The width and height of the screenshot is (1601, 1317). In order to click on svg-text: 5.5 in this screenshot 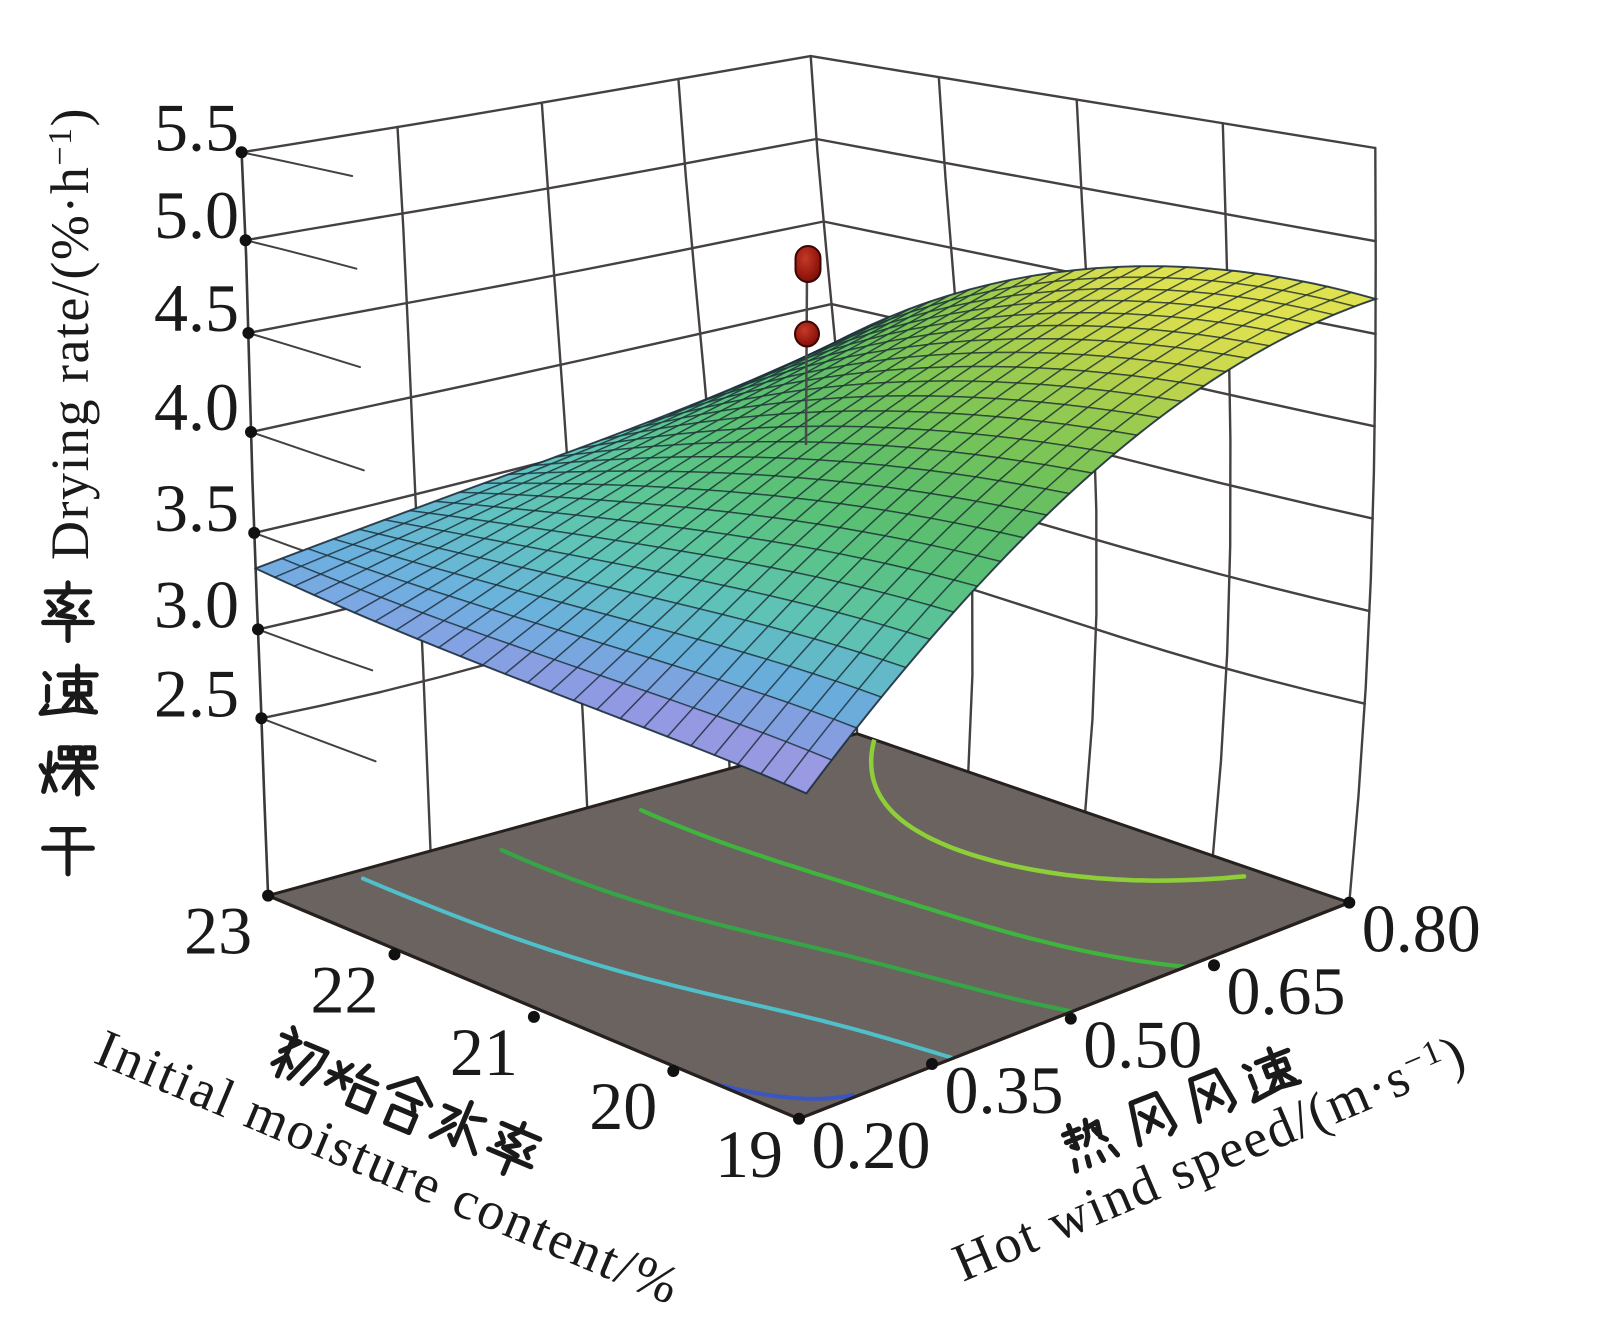, I will do `click(196, 127)`.